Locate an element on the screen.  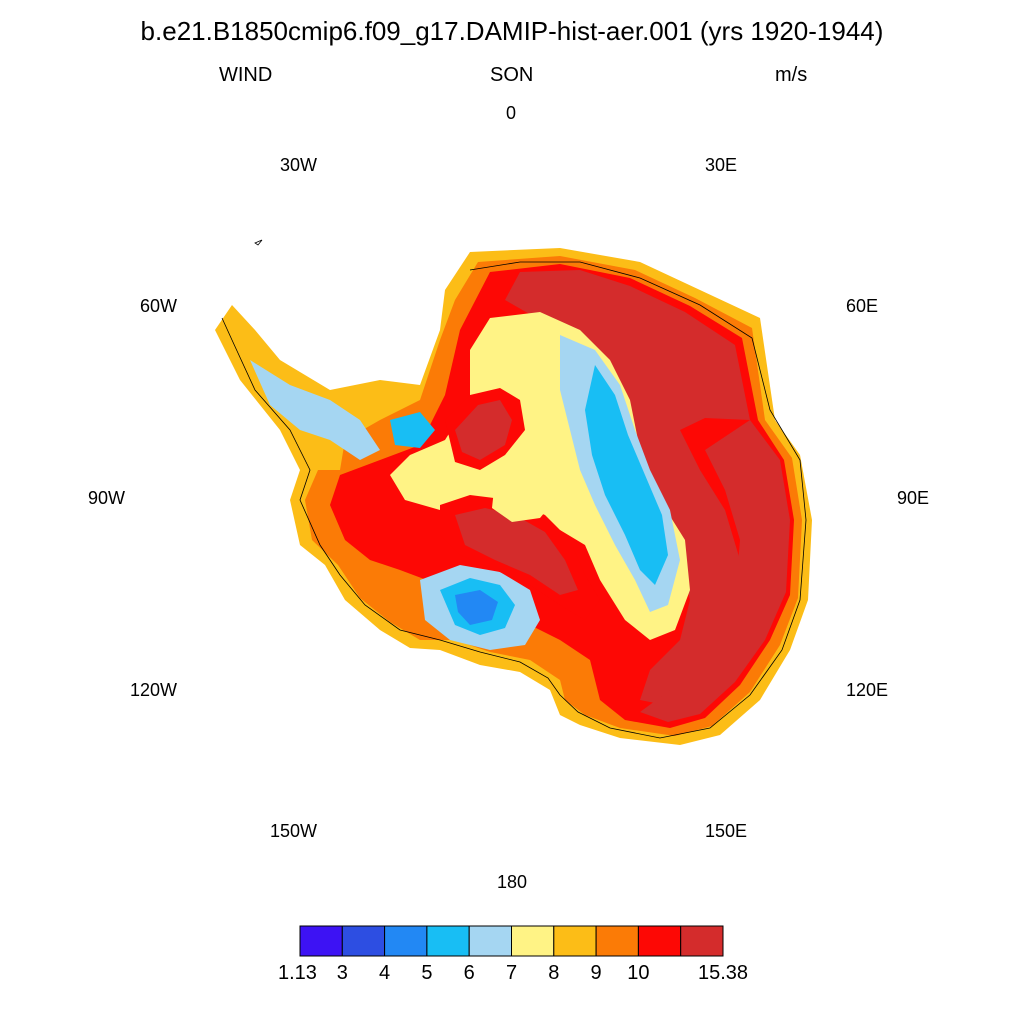
colorbar-label: 7 is located at coordinates (511, 973).